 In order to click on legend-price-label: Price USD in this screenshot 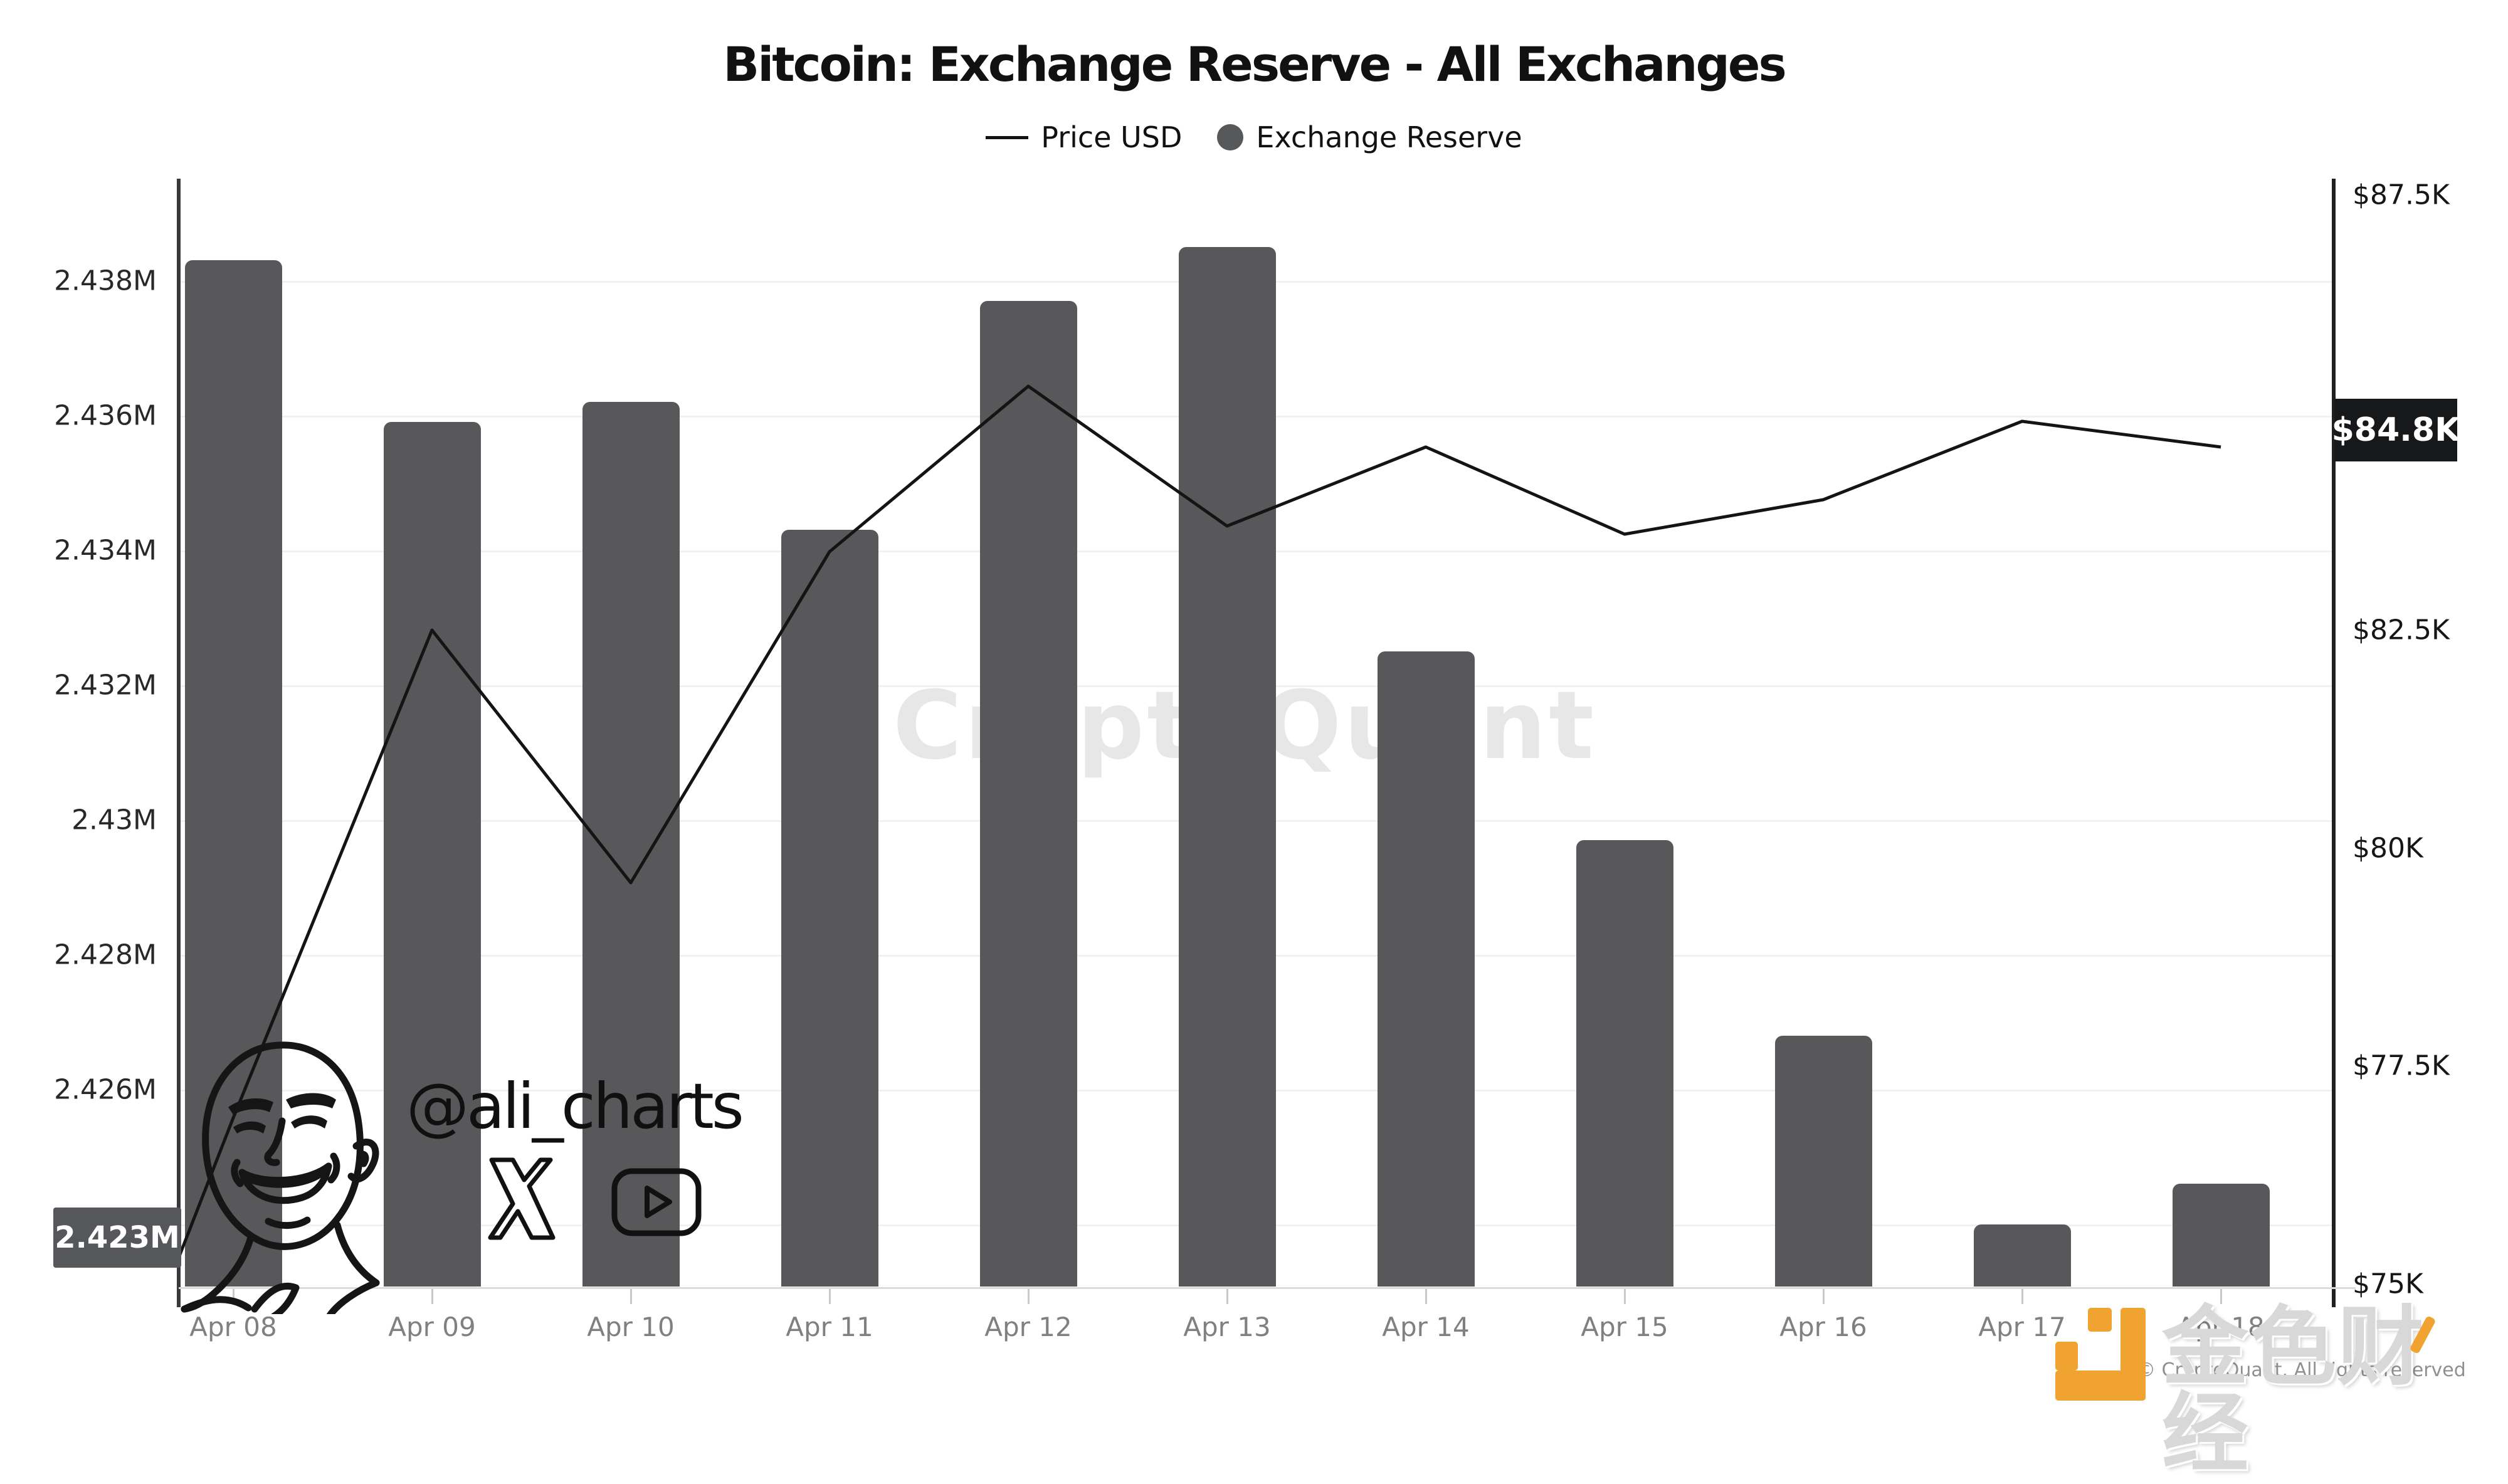, I will do `click(1112, 137)`.